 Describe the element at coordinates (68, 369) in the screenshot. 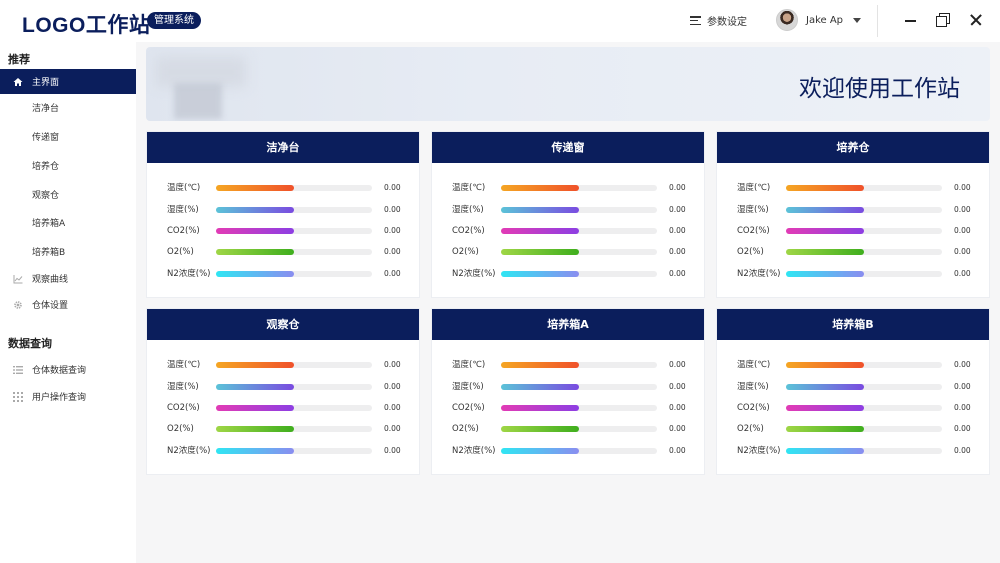

I see `sidebar-item-chamber-data: 仓体数据查询` at that location.